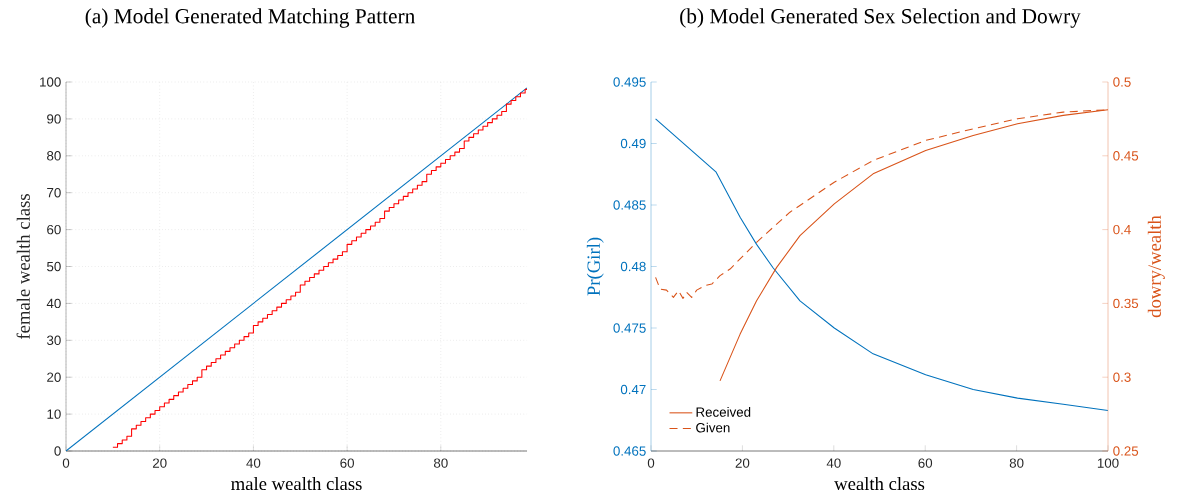  I want to click on legend-label: Received, so click(723, 412).